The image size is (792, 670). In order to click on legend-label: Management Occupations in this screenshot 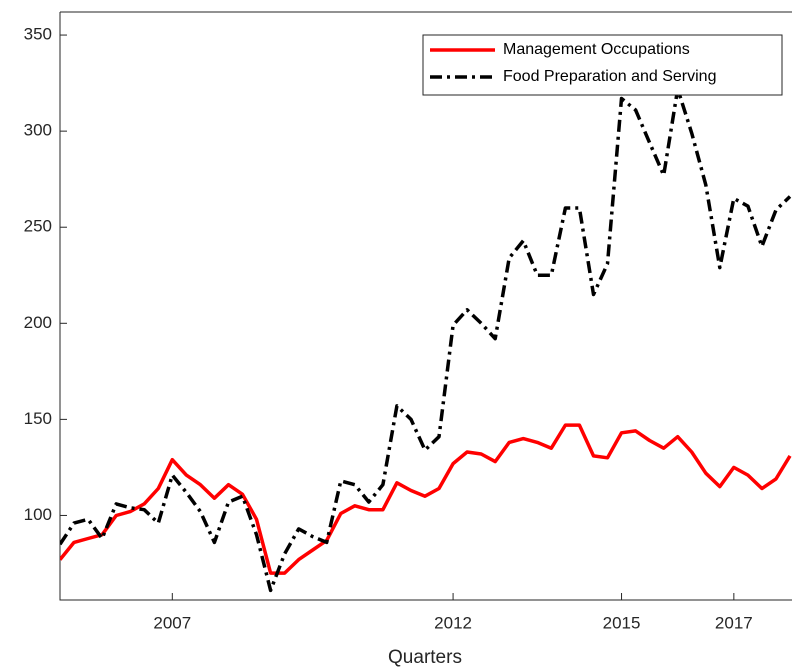, I will do `click(596, 49)`.